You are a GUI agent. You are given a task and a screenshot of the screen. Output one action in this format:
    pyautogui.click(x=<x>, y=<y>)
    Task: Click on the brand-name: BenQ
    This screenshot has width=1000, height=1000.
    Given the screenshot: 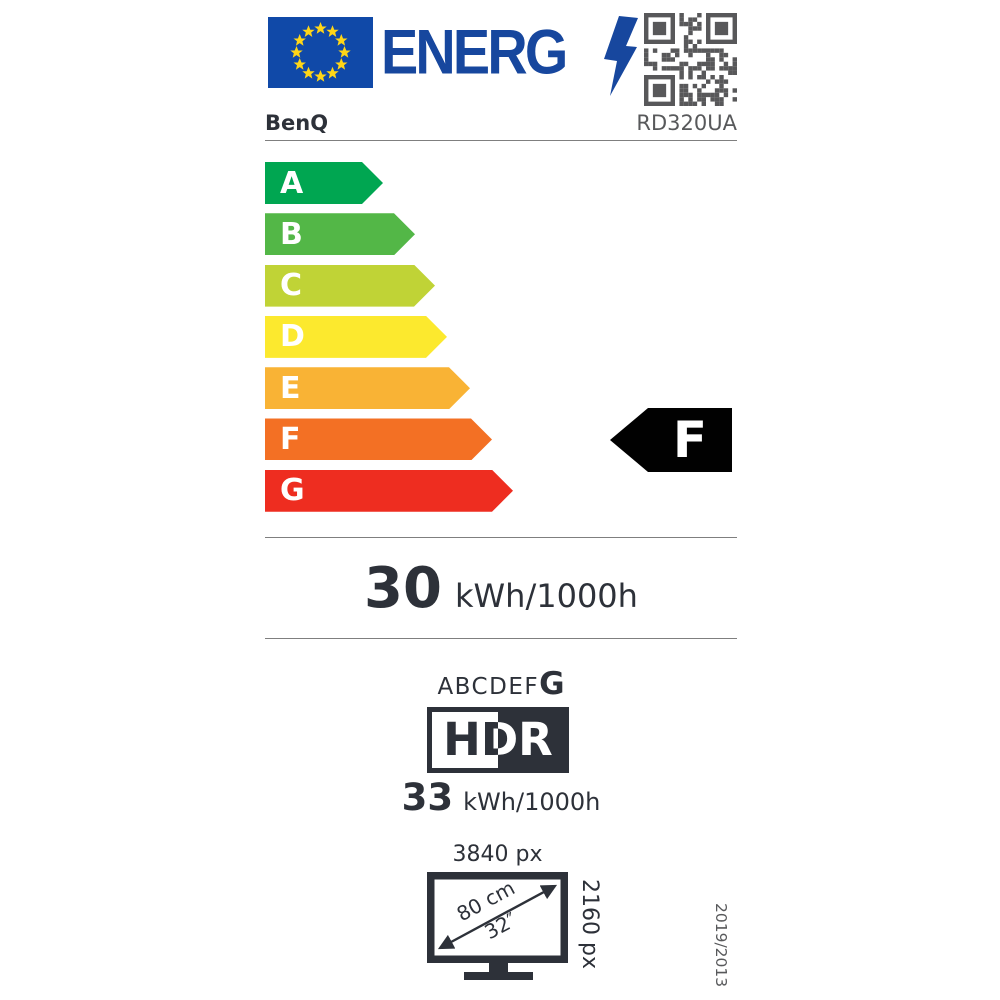 What is the action you would take?
    pyautogui.click(x=297, y=123)
    